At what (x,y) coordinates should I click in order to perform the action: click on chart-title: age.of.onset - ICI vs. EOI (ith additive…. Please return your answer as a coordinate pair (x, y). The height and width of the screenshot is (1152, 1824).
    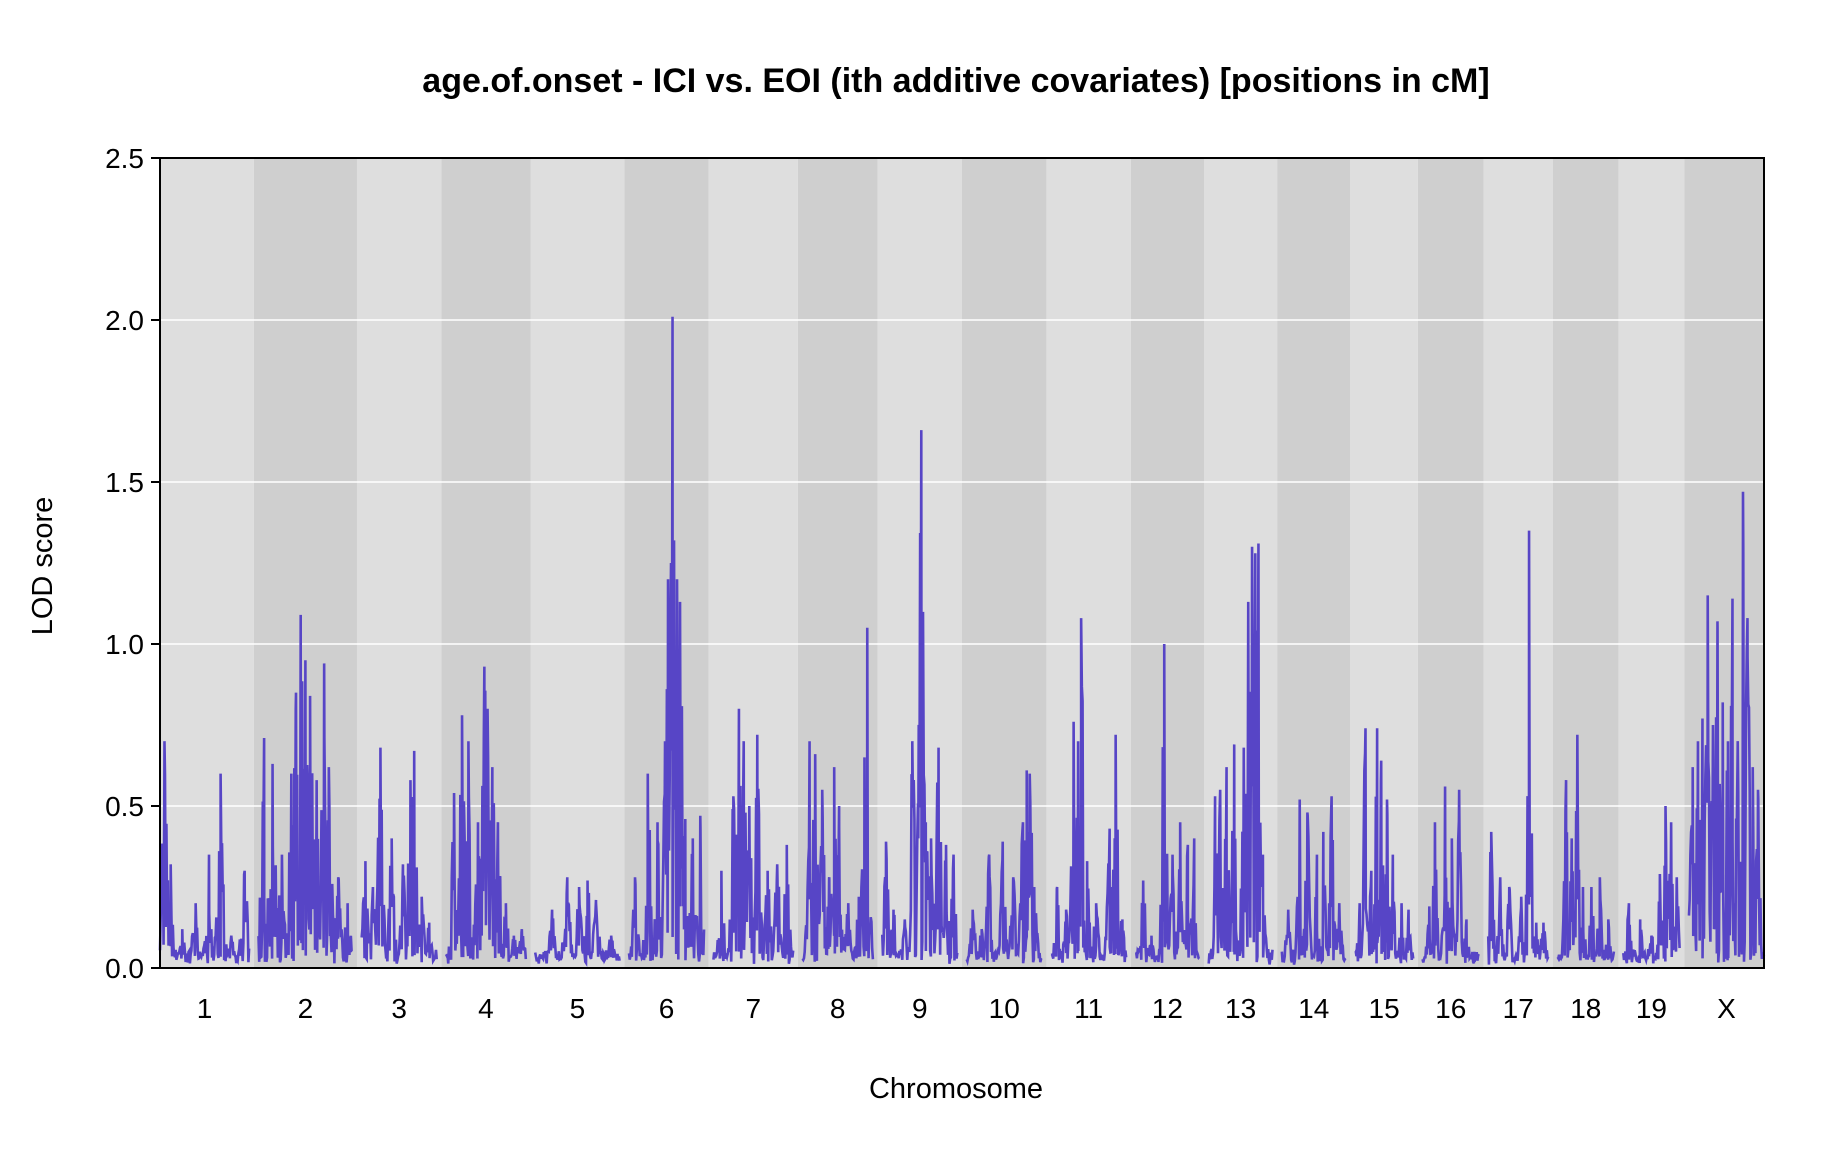
    Looking at the image, I should click on (955, 81).